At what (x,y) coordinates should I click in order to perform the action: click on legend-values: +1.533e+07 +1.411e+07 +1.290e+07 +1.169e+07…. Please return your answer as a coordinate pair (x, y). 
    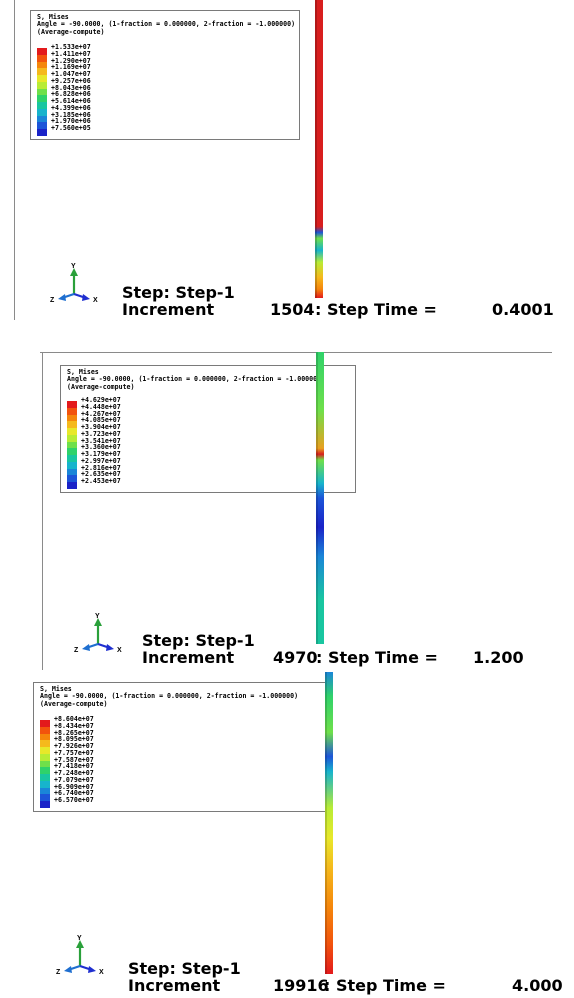
    Looking at the image, I should click on (71, 88).